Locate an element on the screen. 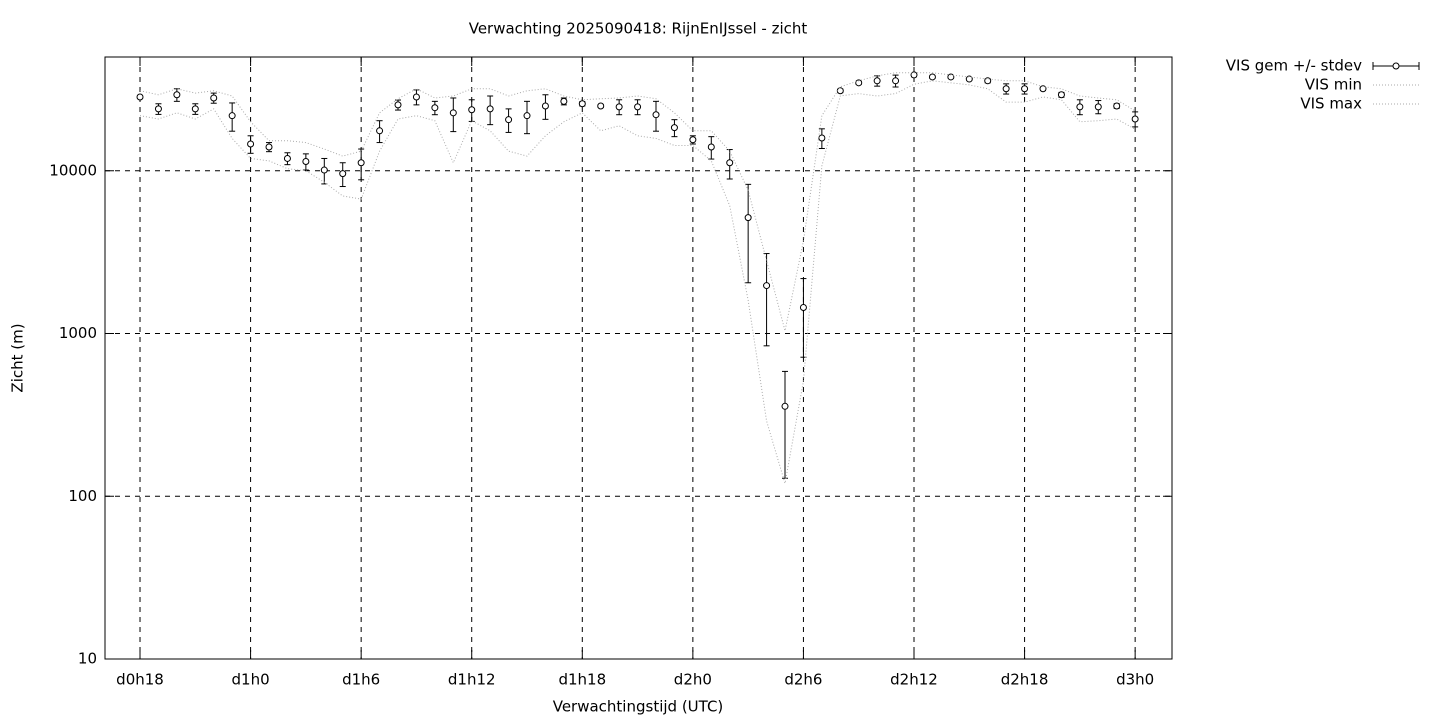 Image resolution: width=1440 pixels, height=720 pixels. y-tick-label: 10000 is located at coordinates (73, 170).